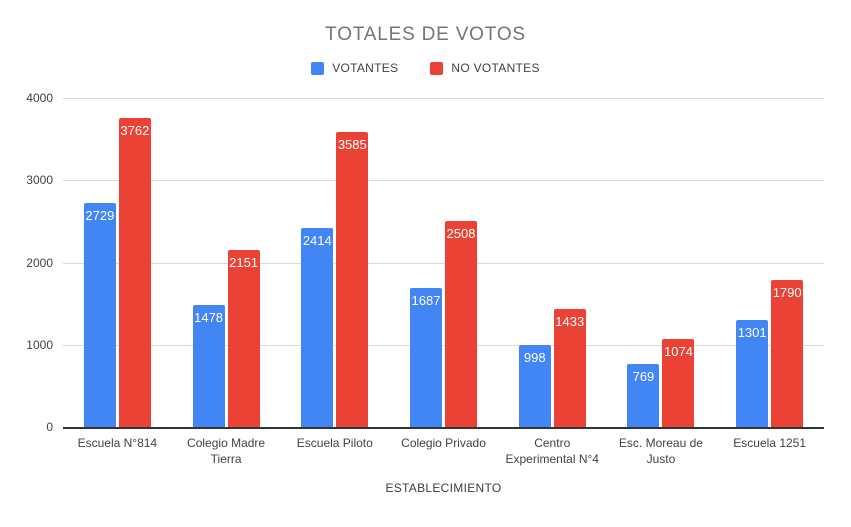 This screenshot has height=527, width=851. I want to click on bar-value-label: 1790, so click(787, 292).